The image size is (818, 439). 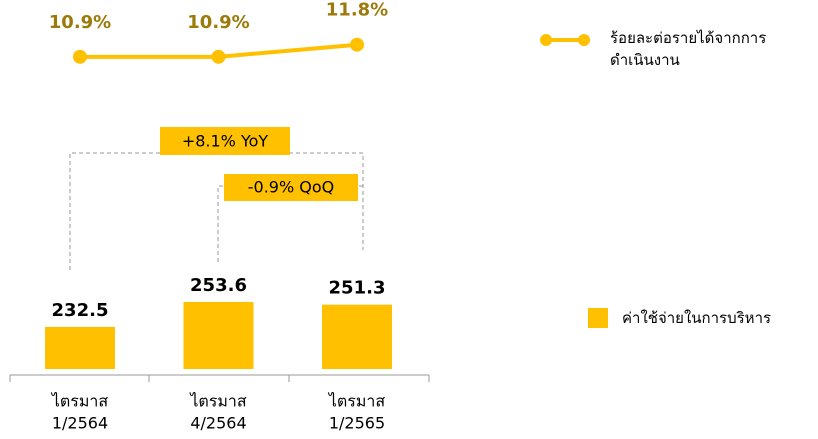 I want to click on x-tick-label: 1/2565, so click(x=357, y=423).